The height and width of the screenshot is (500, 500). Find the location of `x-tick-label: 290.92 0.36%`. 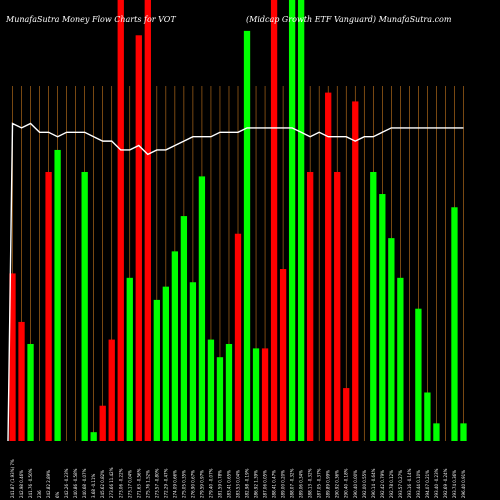

x-tick-label: 290.92 0.36% is located at coordinates (337, 484).